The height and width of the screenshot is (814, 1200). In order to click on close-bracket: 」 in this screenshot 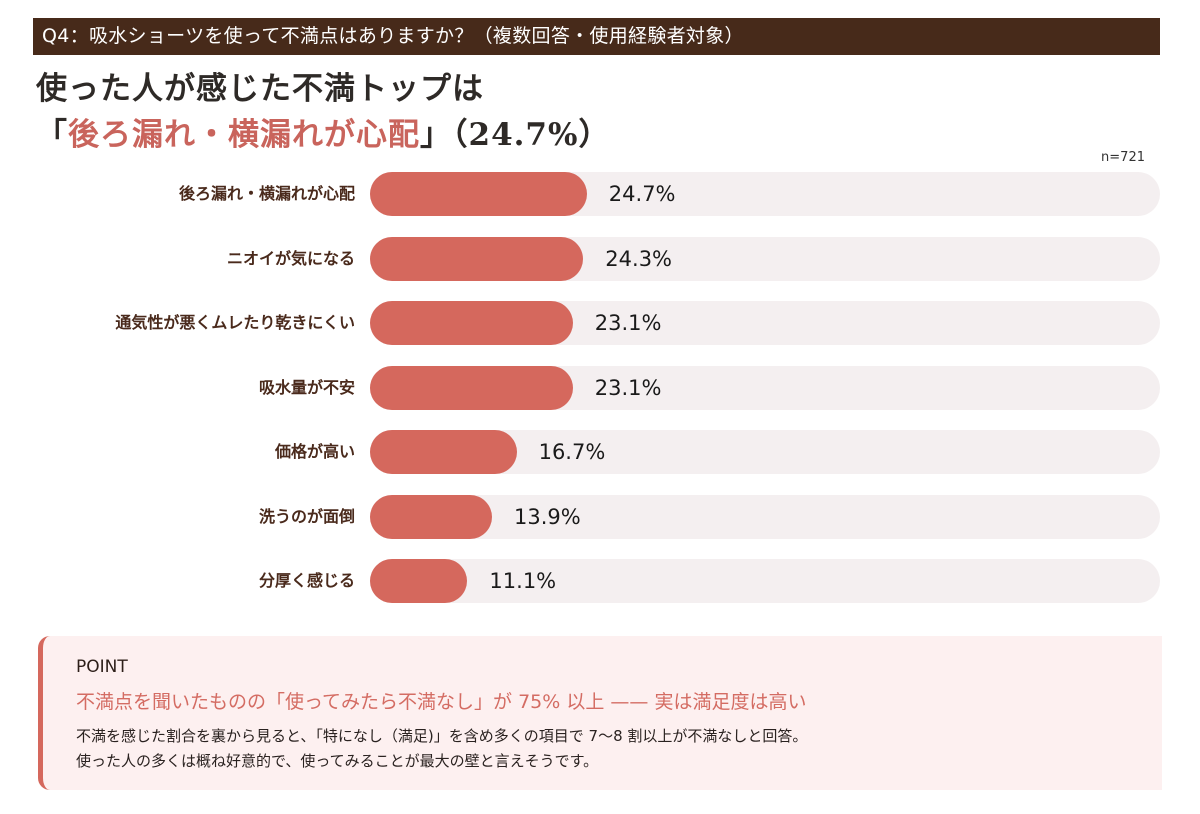, I will do `click(436, 135)`.